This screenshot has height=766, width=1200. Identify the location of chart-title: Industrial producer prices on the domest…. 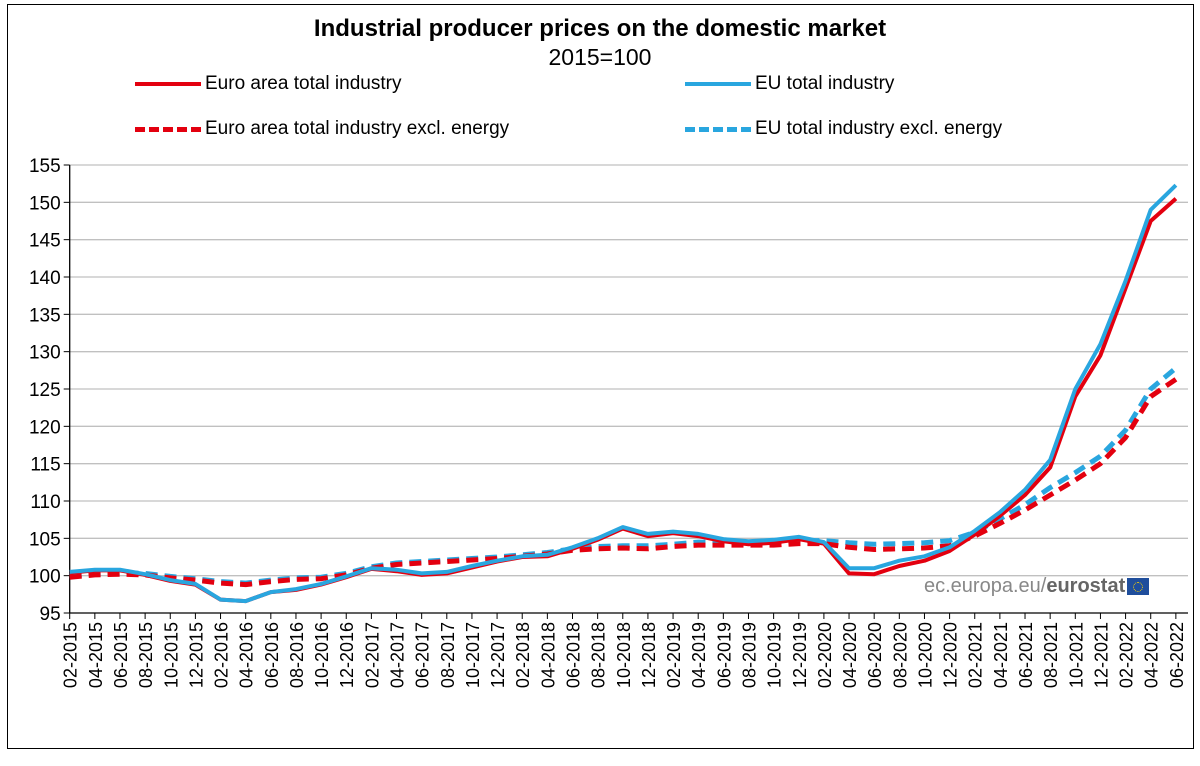
(600, 28).